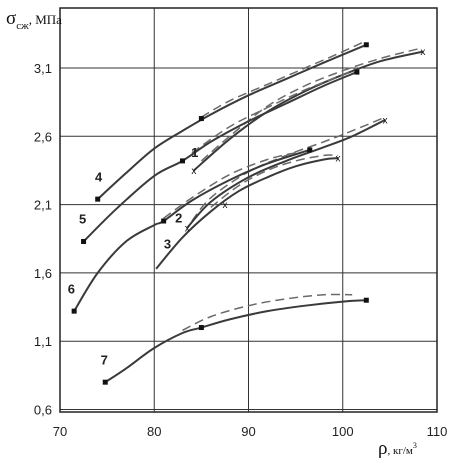  Describe the element at coordinates (45, 19) in the screenshot. I see `y-axis-title-unit: , МПа` at that location.